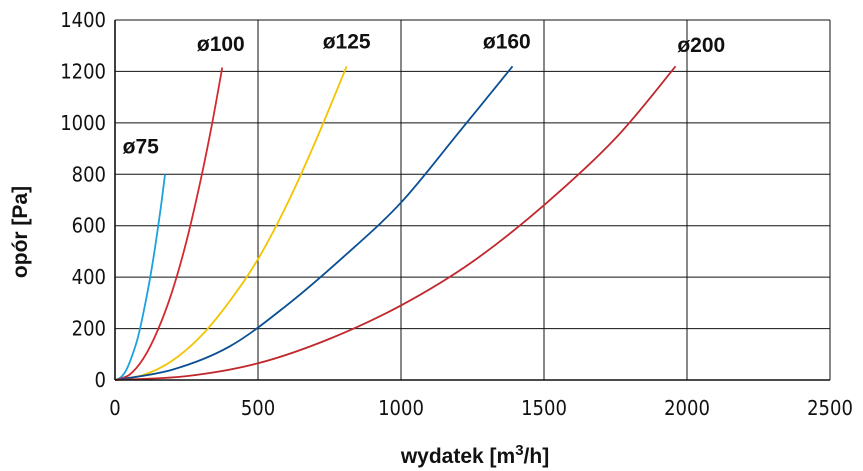  Describe the element at coordinates (83, 71) in the screenshot. I see `y-tick-label-1200: 1200` at that location.